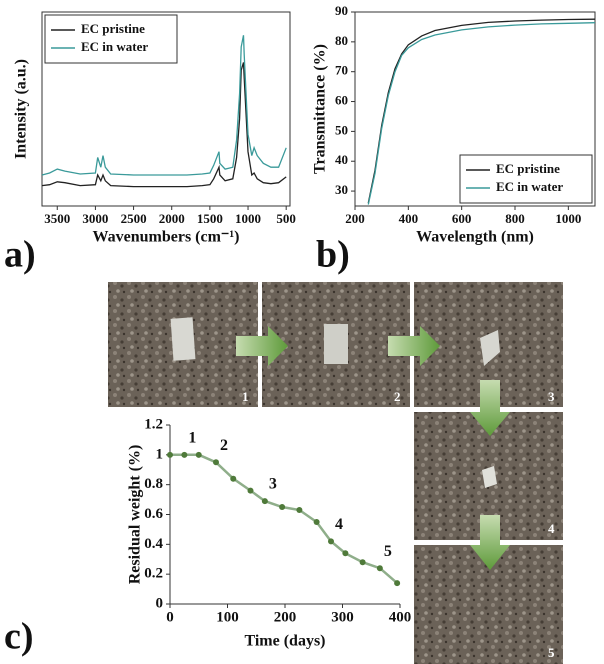 The height and width of the screenshot is (664, 604). Describe the element at coordinates (21, 109) in the screenshot. I see `y-axis-label: Intensity (a.u.)` at that location.